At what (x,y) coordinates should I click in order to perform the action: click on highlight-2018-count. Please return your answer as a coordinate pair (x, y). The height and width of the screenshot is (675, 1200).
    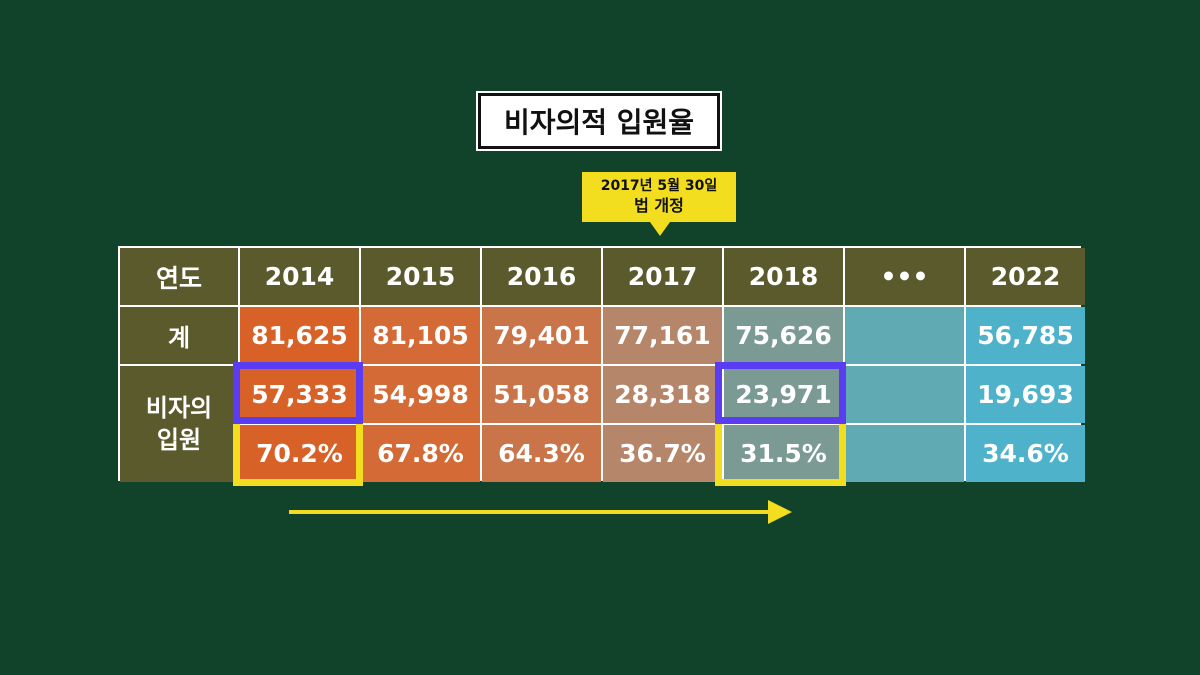
    Looking at the image, I should click on (780, 393).